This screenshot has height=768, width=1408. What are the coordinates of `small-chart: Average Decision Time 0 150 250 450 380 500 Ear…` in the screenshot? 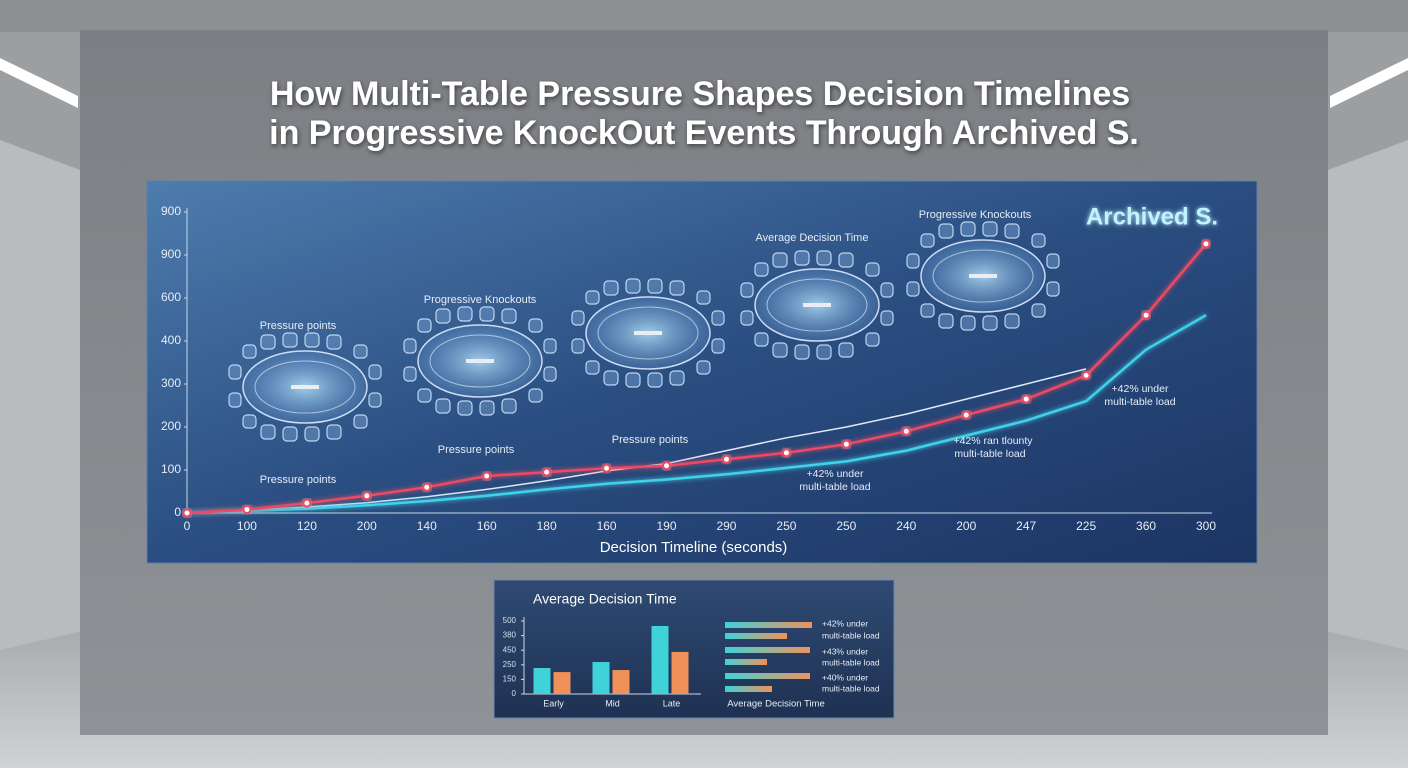 It's located at (691, 650).